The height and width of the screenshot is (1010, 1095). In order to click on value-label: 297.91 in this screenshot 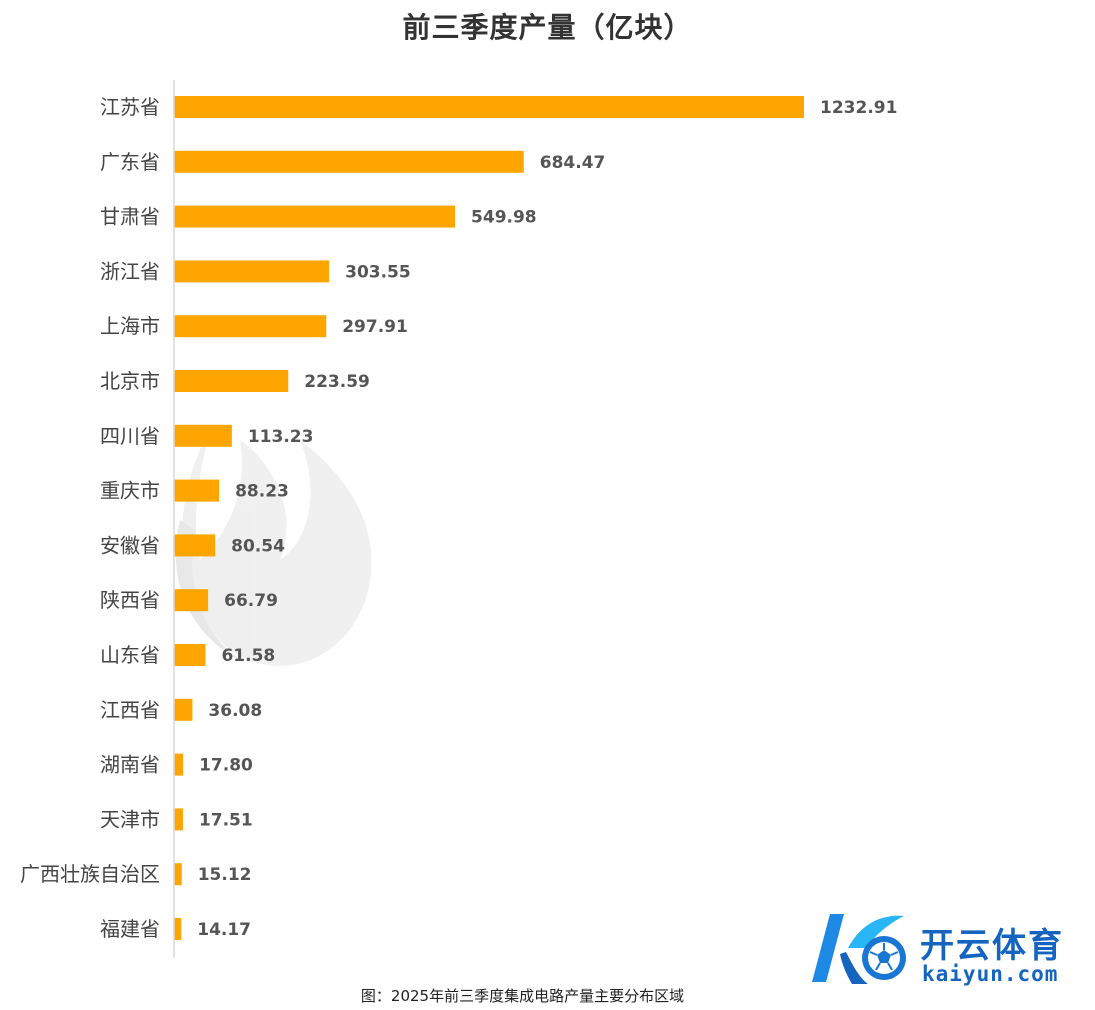, I will do `click(375, 327)`.